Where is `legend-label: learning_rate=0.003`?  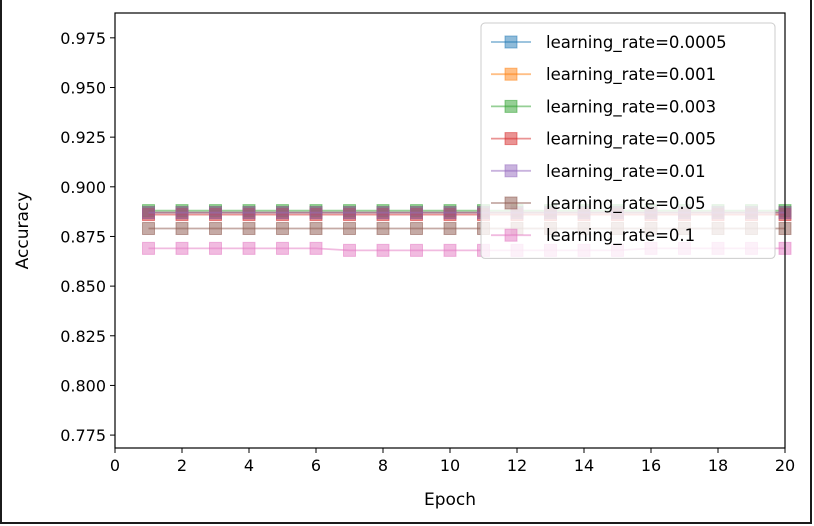 legend-label: learning_rate=0.003 is located at coordinates (631, 107).